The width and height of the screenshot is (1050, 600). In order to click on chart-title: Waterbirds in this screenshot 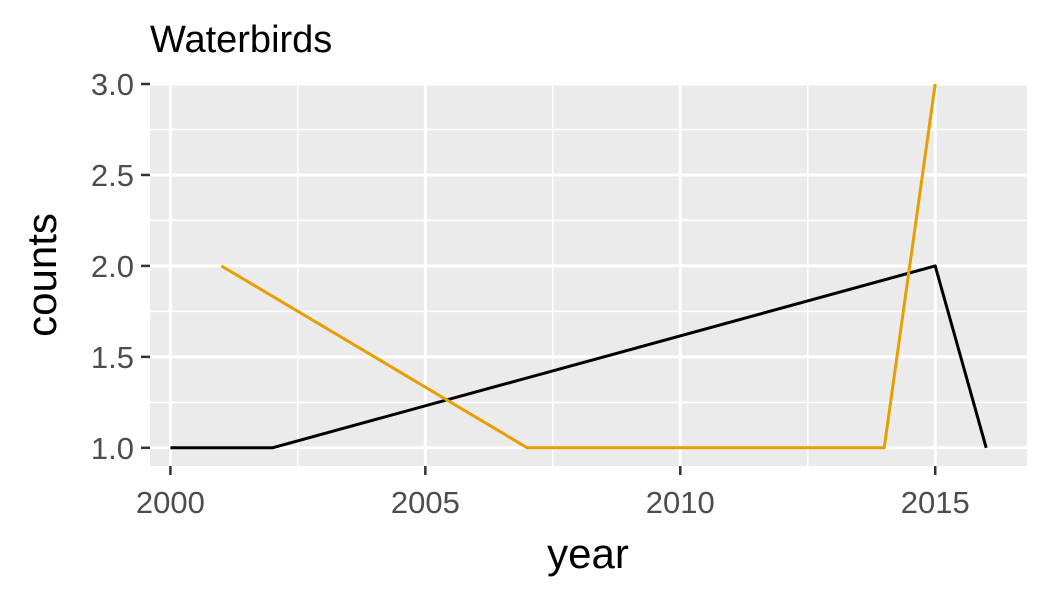, I will do `click(241, 40)`.